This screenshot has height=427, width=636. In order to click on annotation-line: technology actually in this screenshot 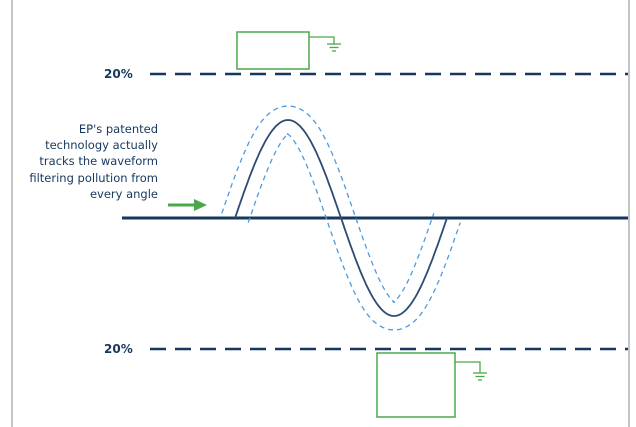, I will do `click(101, 145)`.